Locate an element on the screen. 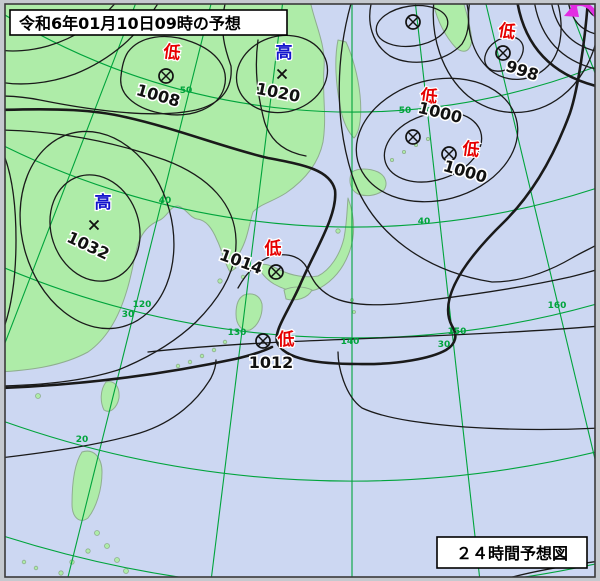 The height and width of the screenshot is (581, 600). isobar-line-low-1014-hook is located at coordinates (416, 280).